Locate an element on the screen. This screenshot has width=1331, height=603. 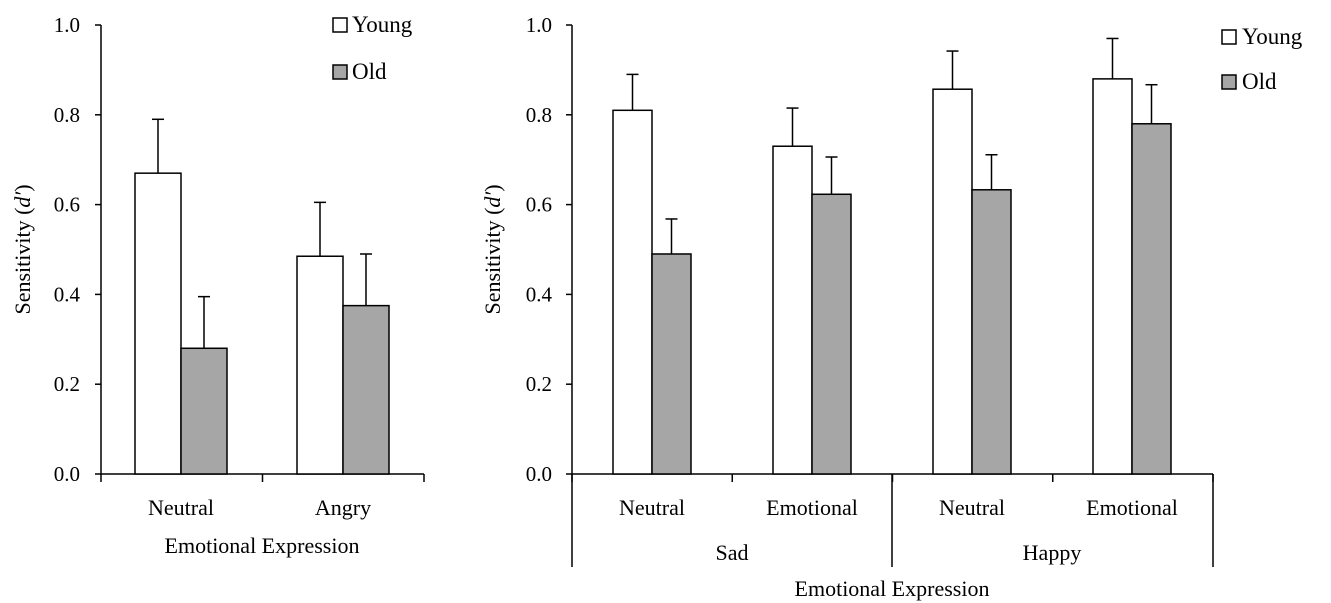
group-label: Sad is located at coordinates (732, 552).